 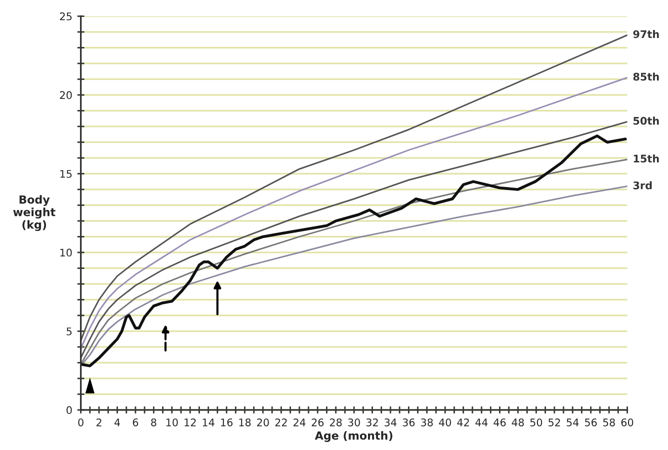 What do you see at coordinates (227, 422) in the screenshot?
I see `x-tick-label: 16` at bounding box center [227, 422].